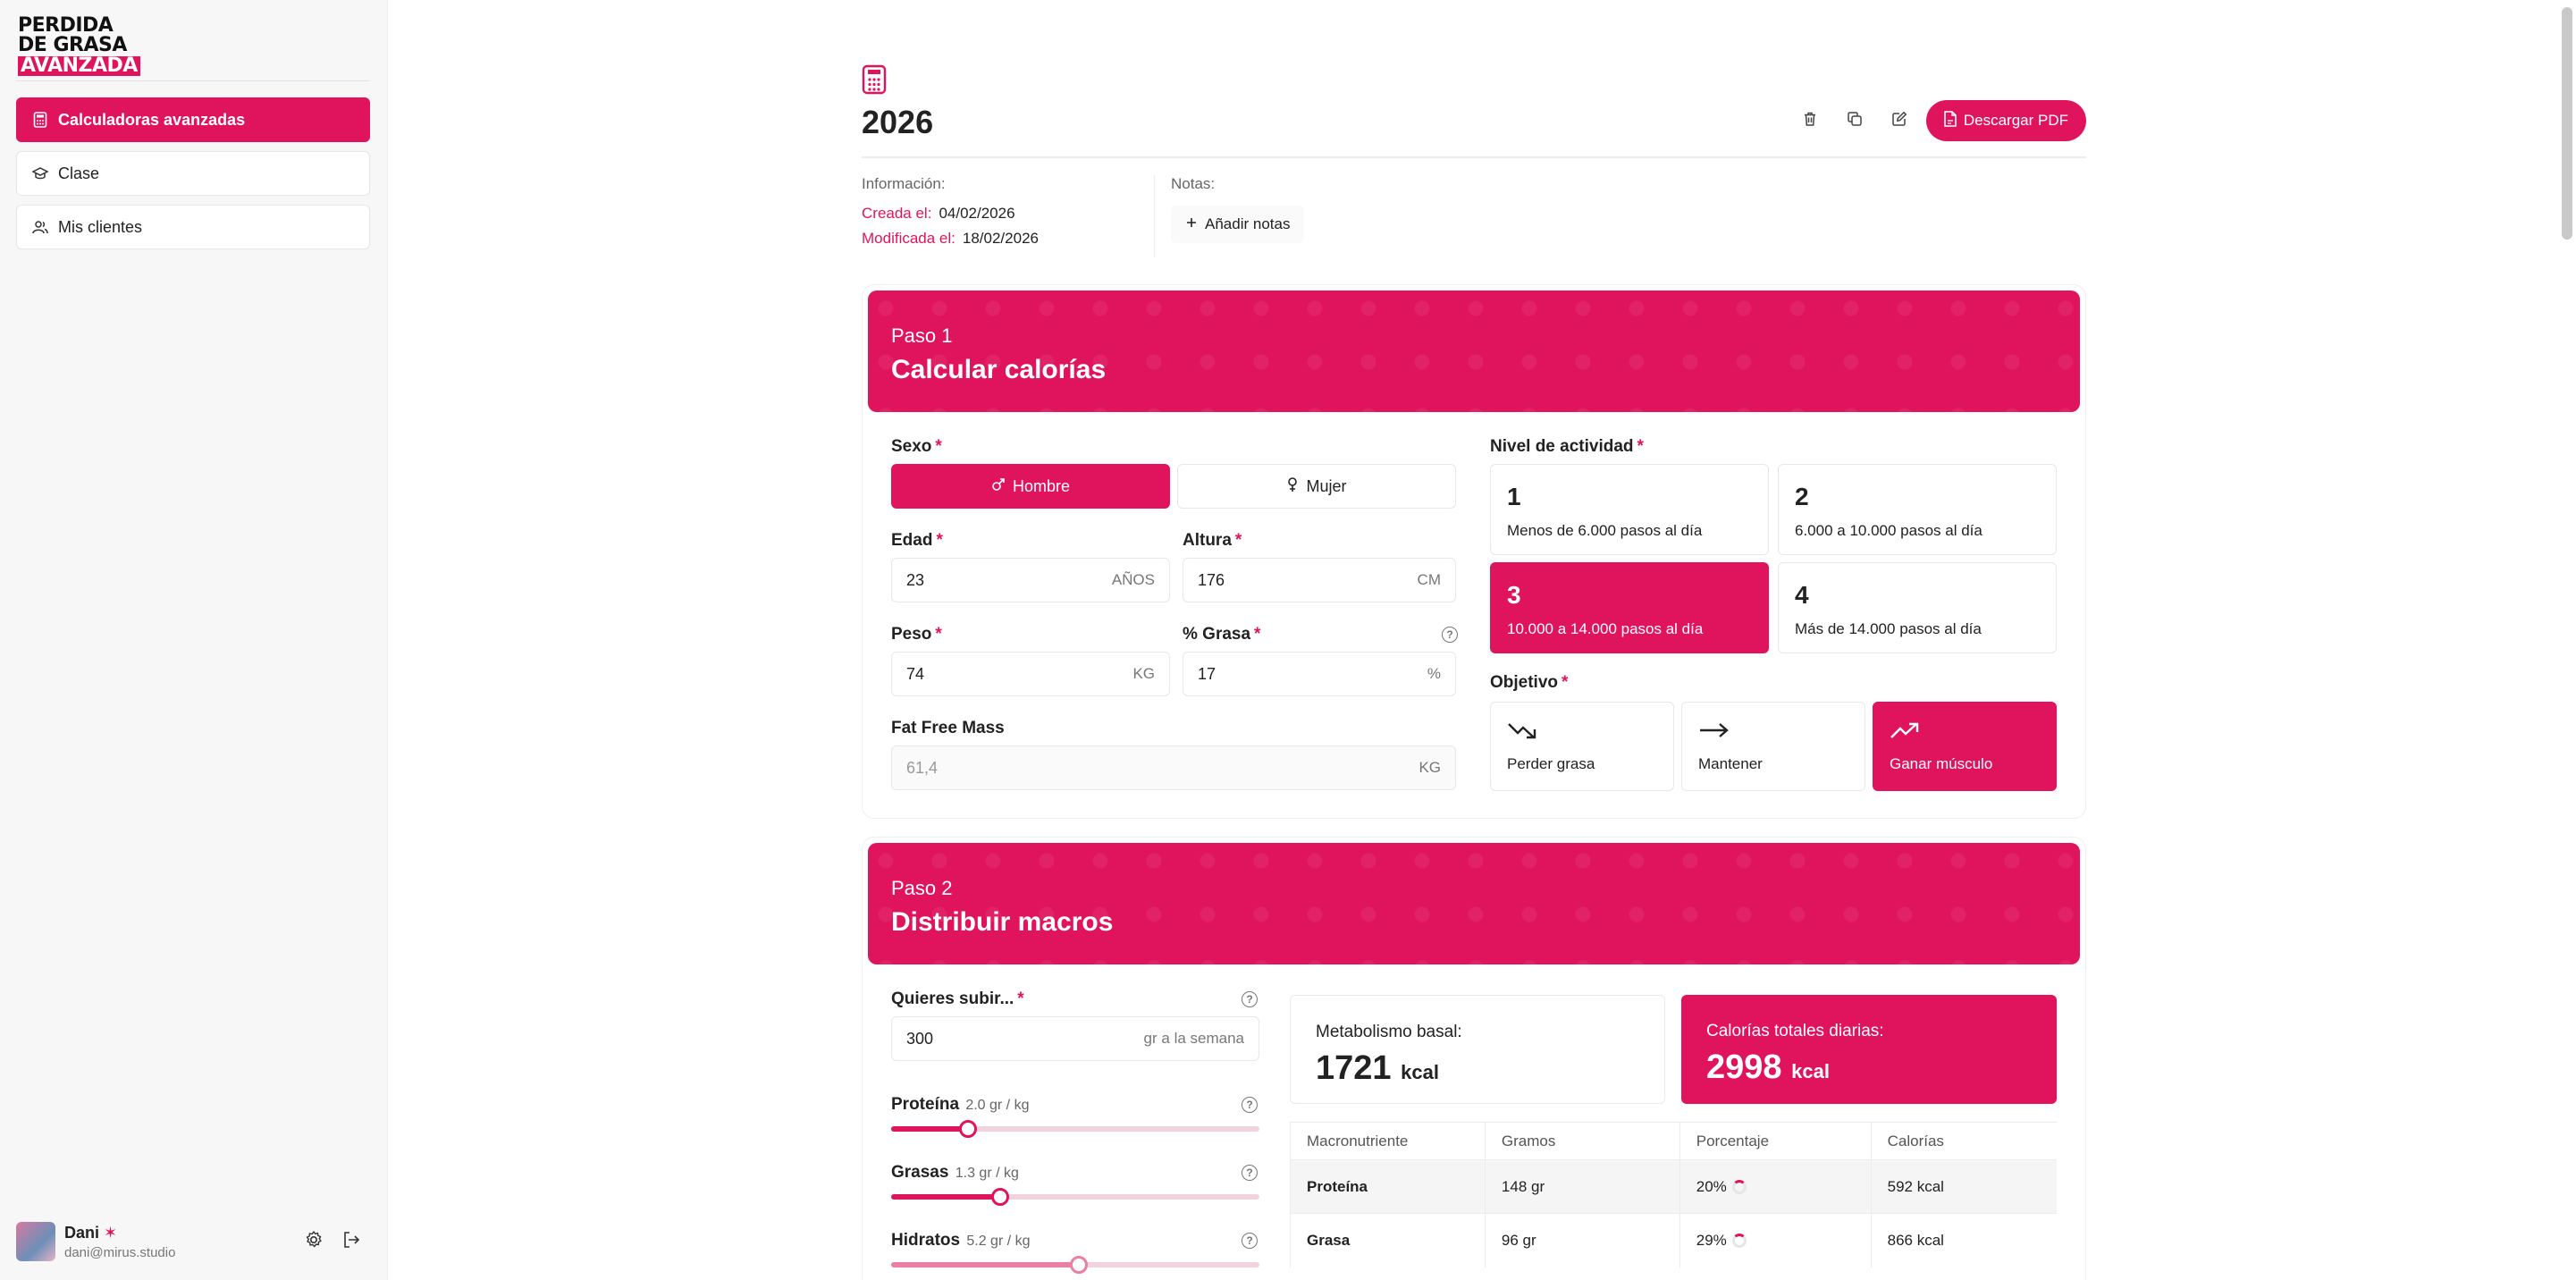  I want to click on altura-unit: CM, so click(1429, 579).